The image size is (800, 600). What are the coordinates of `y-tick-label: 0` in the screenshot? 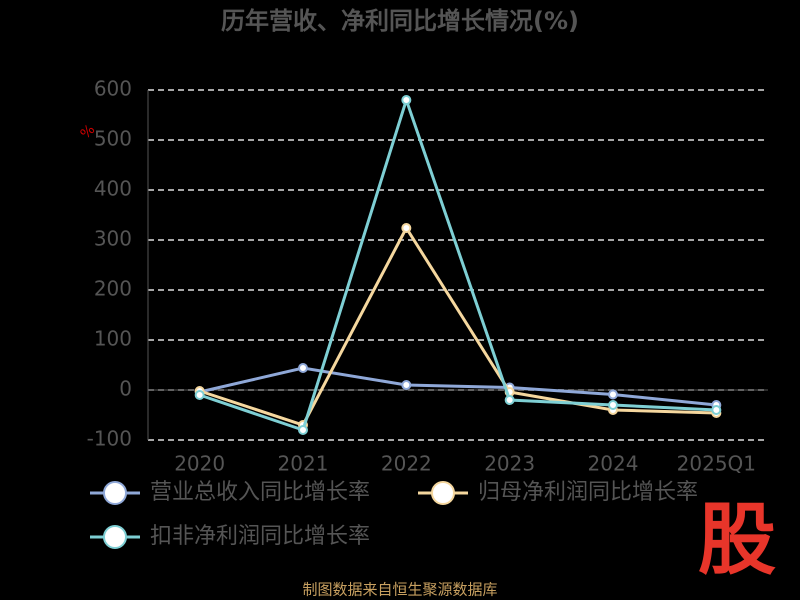 It's located at (125, 389).